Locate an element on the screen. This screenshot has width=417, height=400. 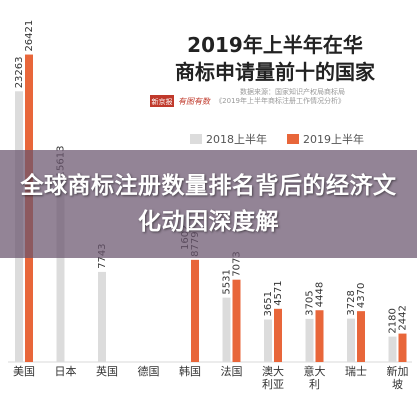
category-label-6-0: 澳大 is located at coordinates (273, 371).